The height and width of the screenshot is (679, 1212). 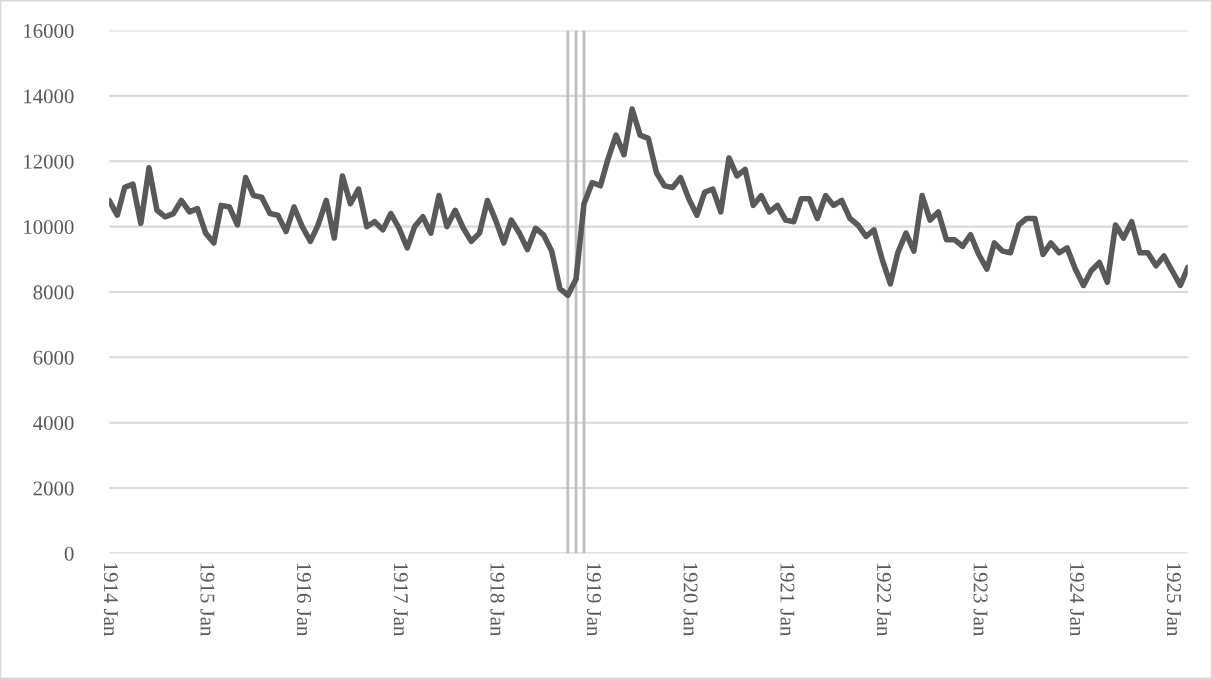 What do you see at coordinates (49, 30) in the screenshot?
I see `y-tick-label: 16000` at bounding box center [49, 30].